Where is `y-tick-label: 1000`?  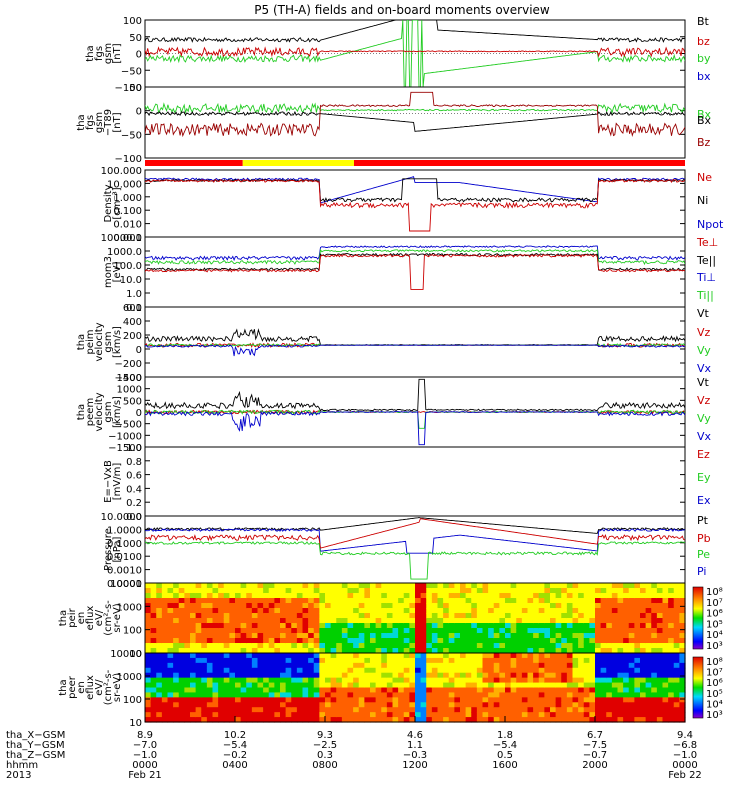 y-tick-label: 1000 is located at coordinates (129, 390).